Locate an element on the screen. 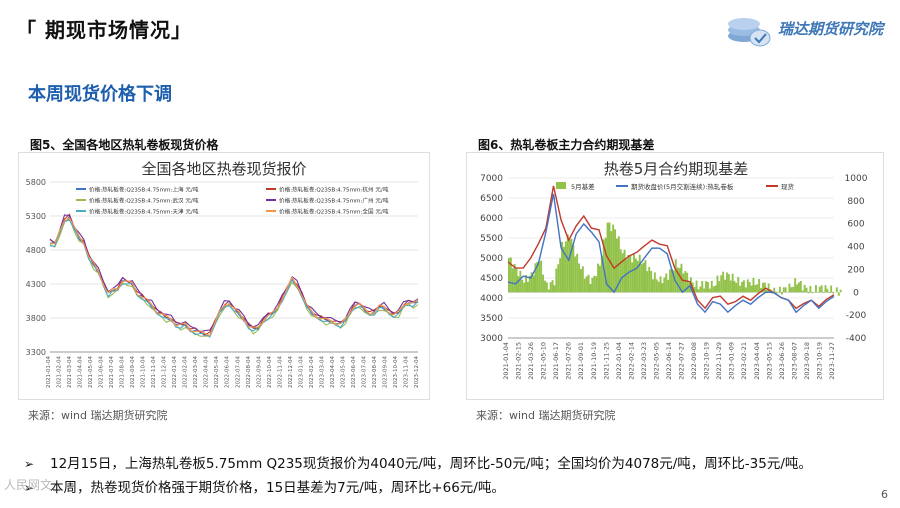 Image resolution: width=900 pixels, height=508 pixels. figure6-caption: 图6、热轧卷板主力合约期现基差 is located at coordinates (566, 145).